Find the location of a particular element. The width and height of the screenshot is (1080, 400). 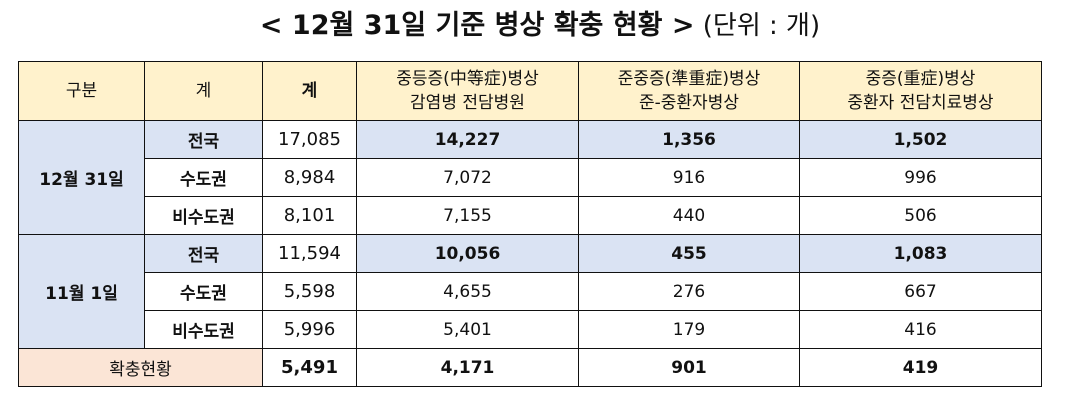

expansion-label: 확충현황 is located at coordinates (140, 367).